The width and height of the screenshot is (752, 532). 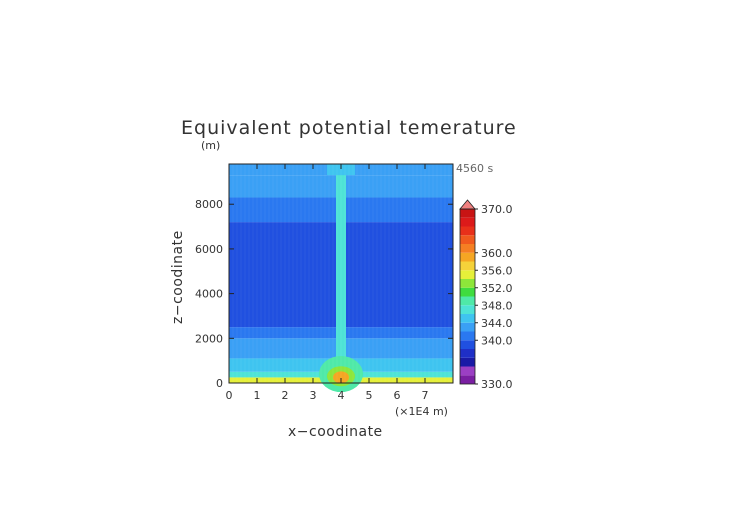 What do you see at coordinates (229, 395) in the screenshot?
I see `x-tick-label: 0` at bounding box center [229, 395].